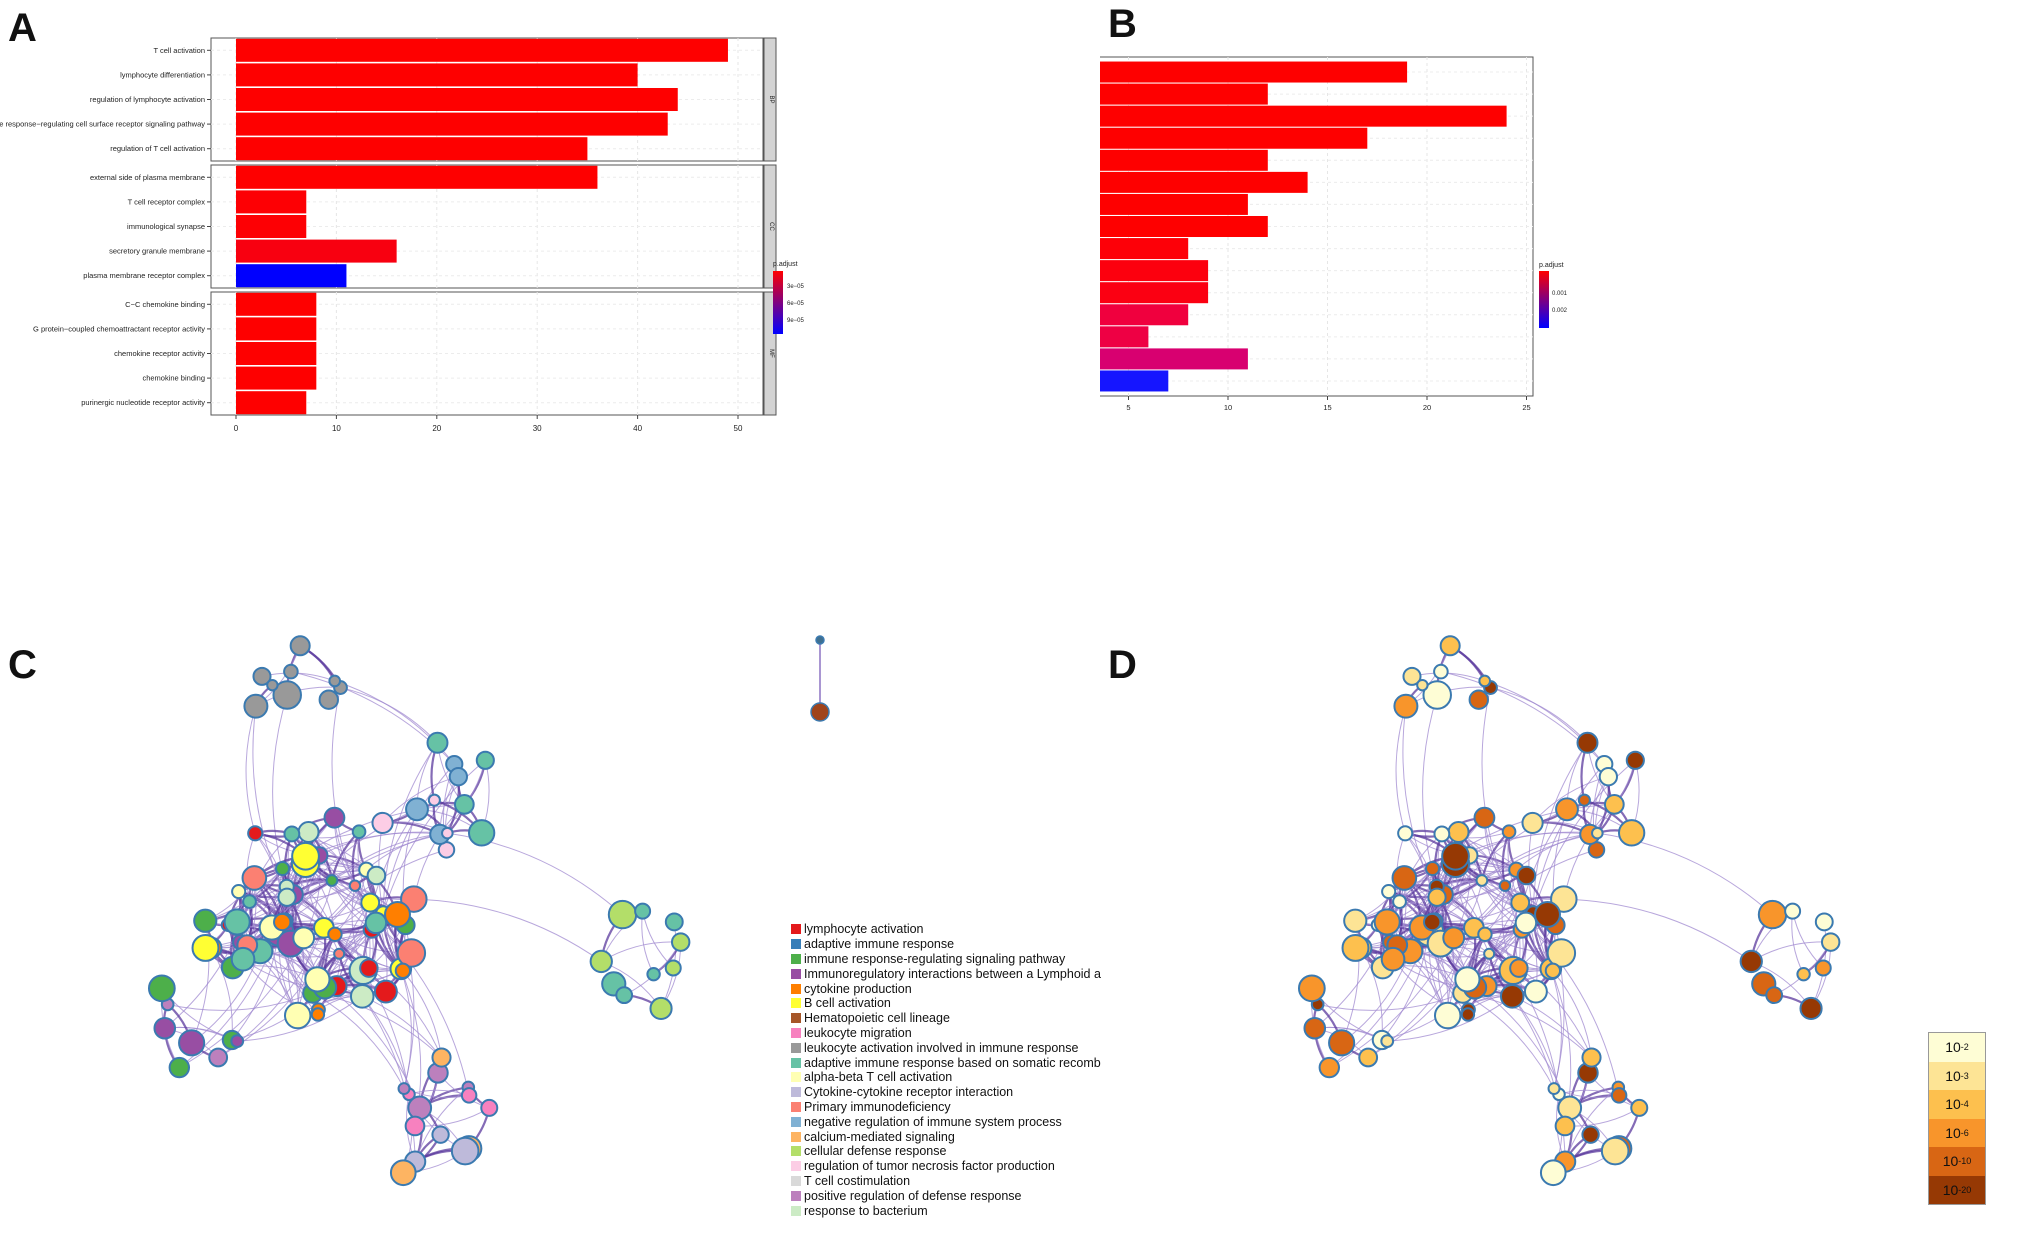 The width and height of the screenshot is (2040, 1260). Describe the element at coordinates (950, 1195) in the screenshot. I see `legend-item: positive regulation of defense response` at that location.